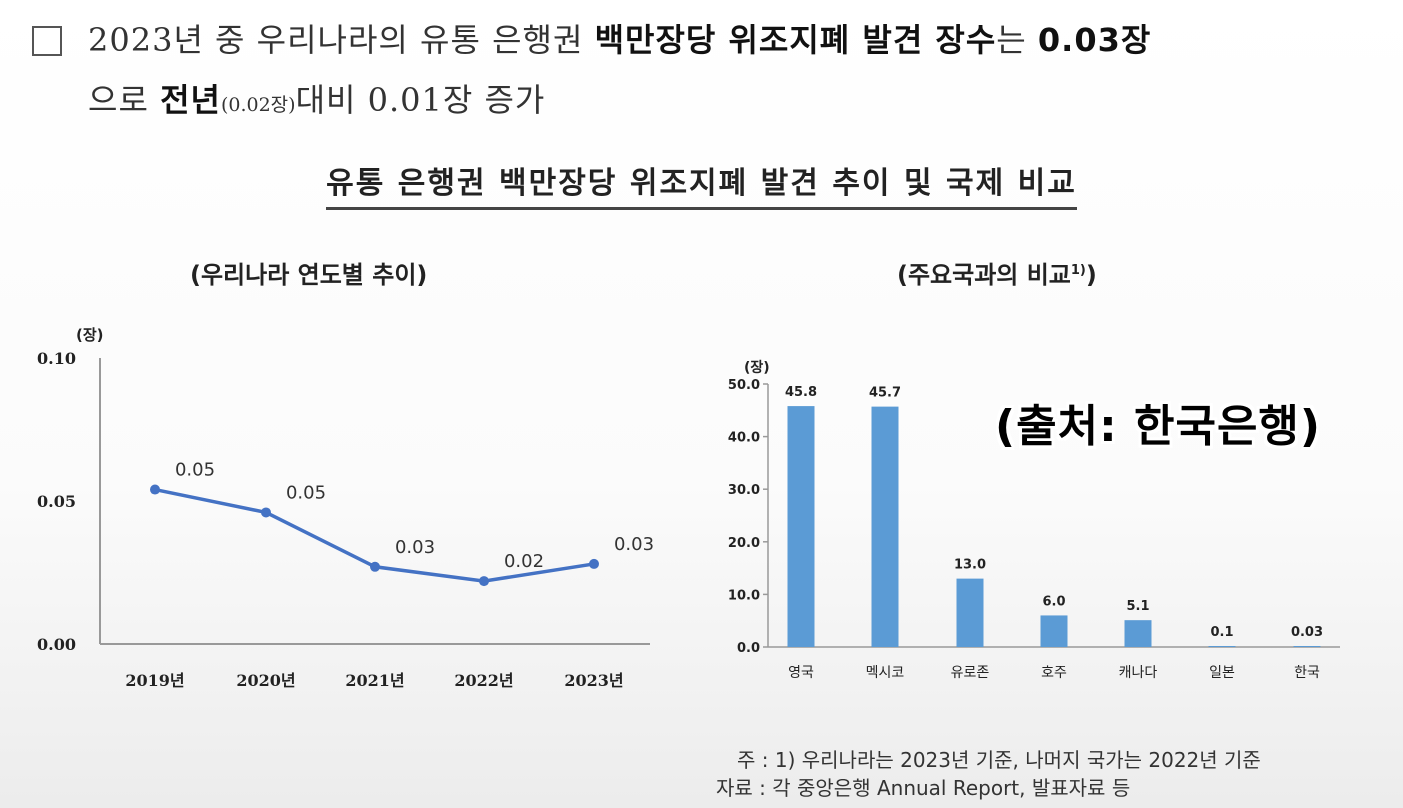  I want to click on y-tick-label: 30.0, so click(744, 490).